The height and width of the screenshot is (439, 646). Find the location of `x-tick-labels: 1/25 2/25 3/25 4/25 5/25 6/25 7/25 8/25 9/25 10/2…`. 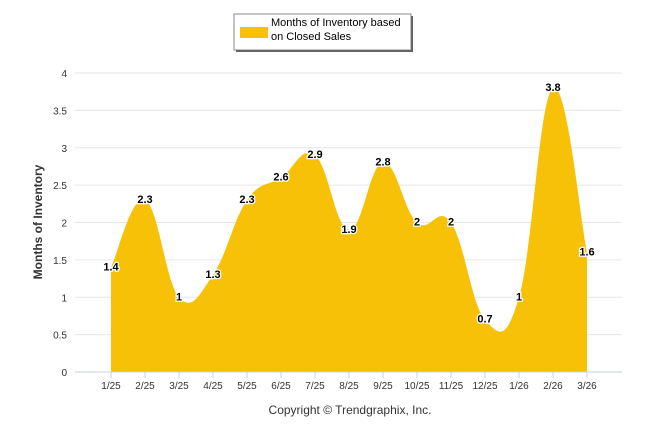

x-tick-labels: 1/25 2/25 3/25 4/25 5/25 6/25 7/25 8/25 9/25 10/2… is located at coordinates (349, 386).